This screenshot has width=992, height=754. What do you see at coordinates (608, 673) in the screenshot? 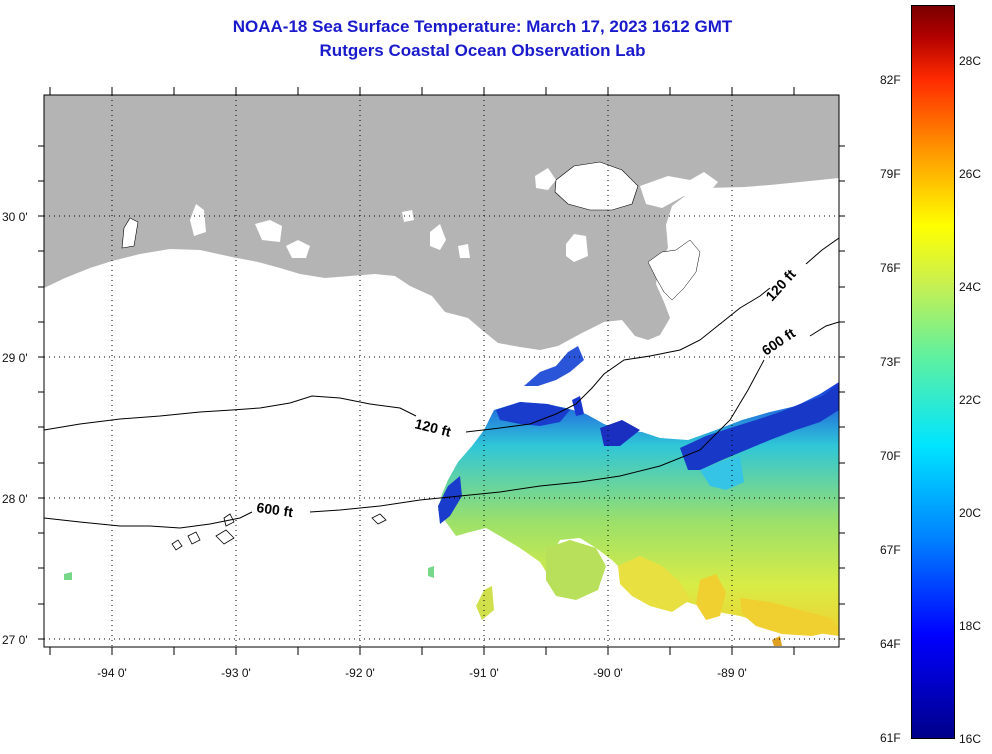
I see `lon-label: -90 0'` at bounding box center [608, 673].